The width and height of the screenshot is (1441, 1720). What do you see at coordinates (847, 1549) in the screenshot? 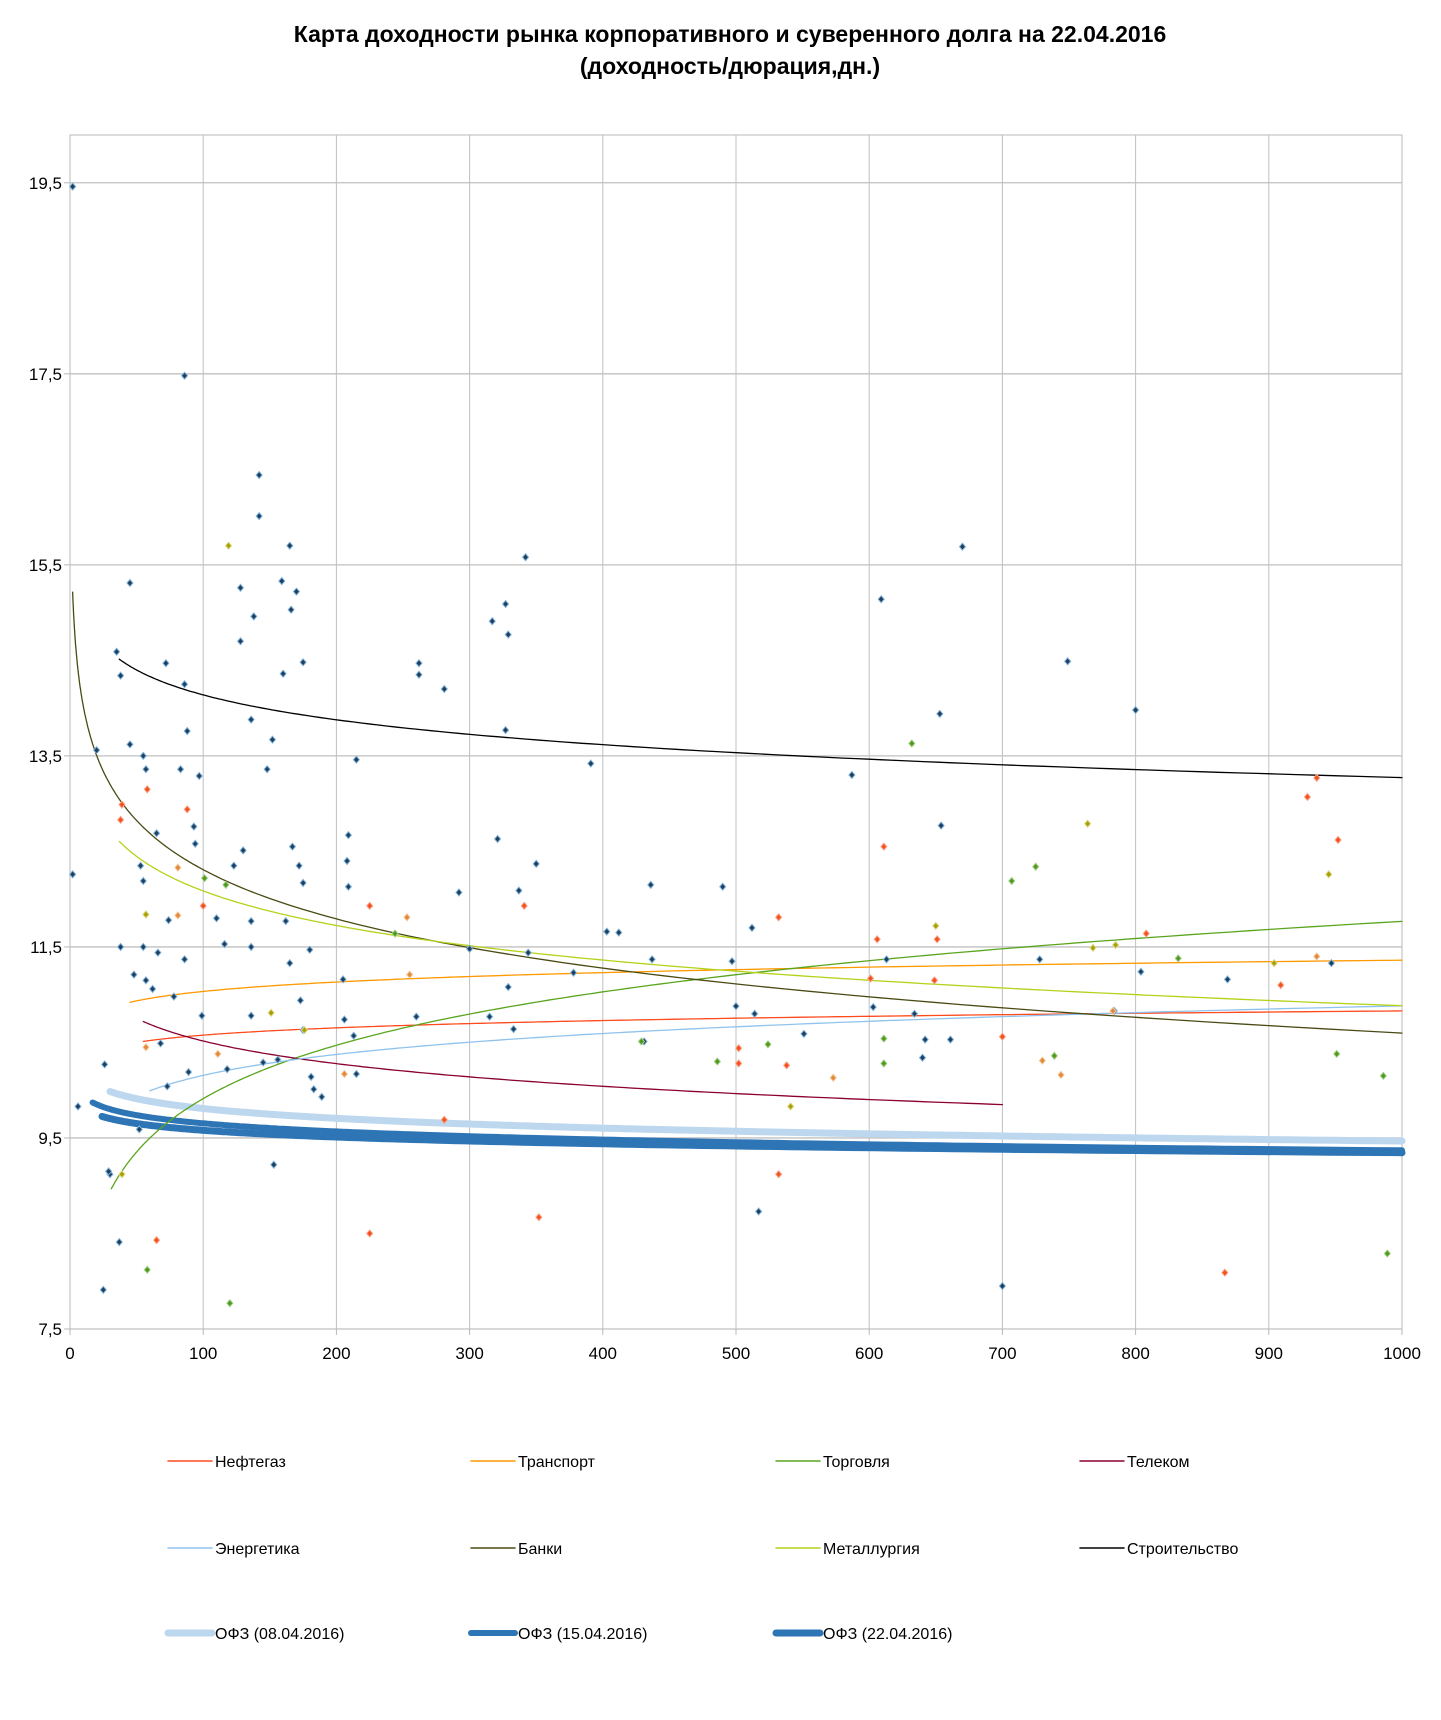
I see `legend-item: Металлургия` at bounding box center [847, 1549].